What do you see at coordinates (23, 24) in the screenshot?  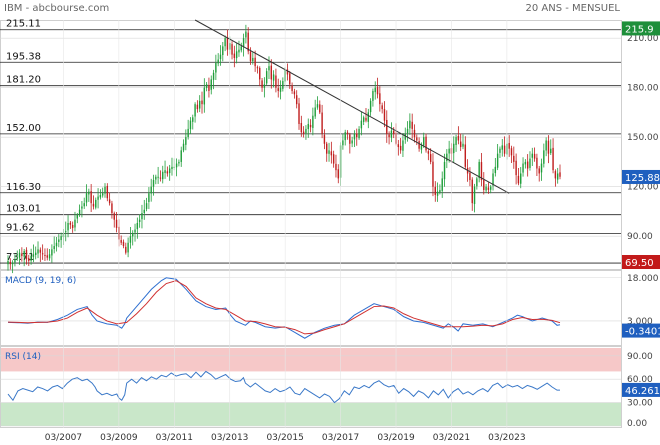 I see `level-label: 215.11` at bounding box center [23, 24].